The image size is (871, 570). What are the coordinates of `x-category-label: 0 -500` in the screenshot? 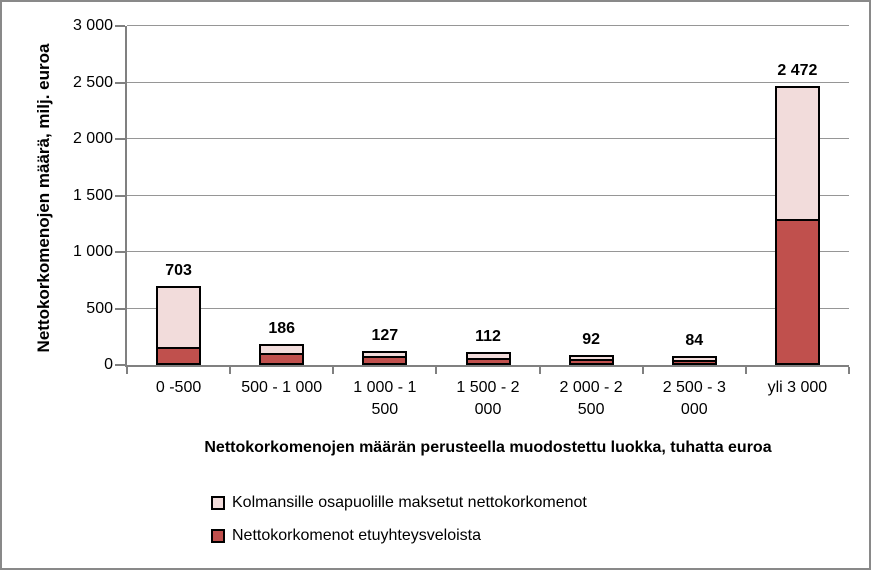 It's located at (178, 387).